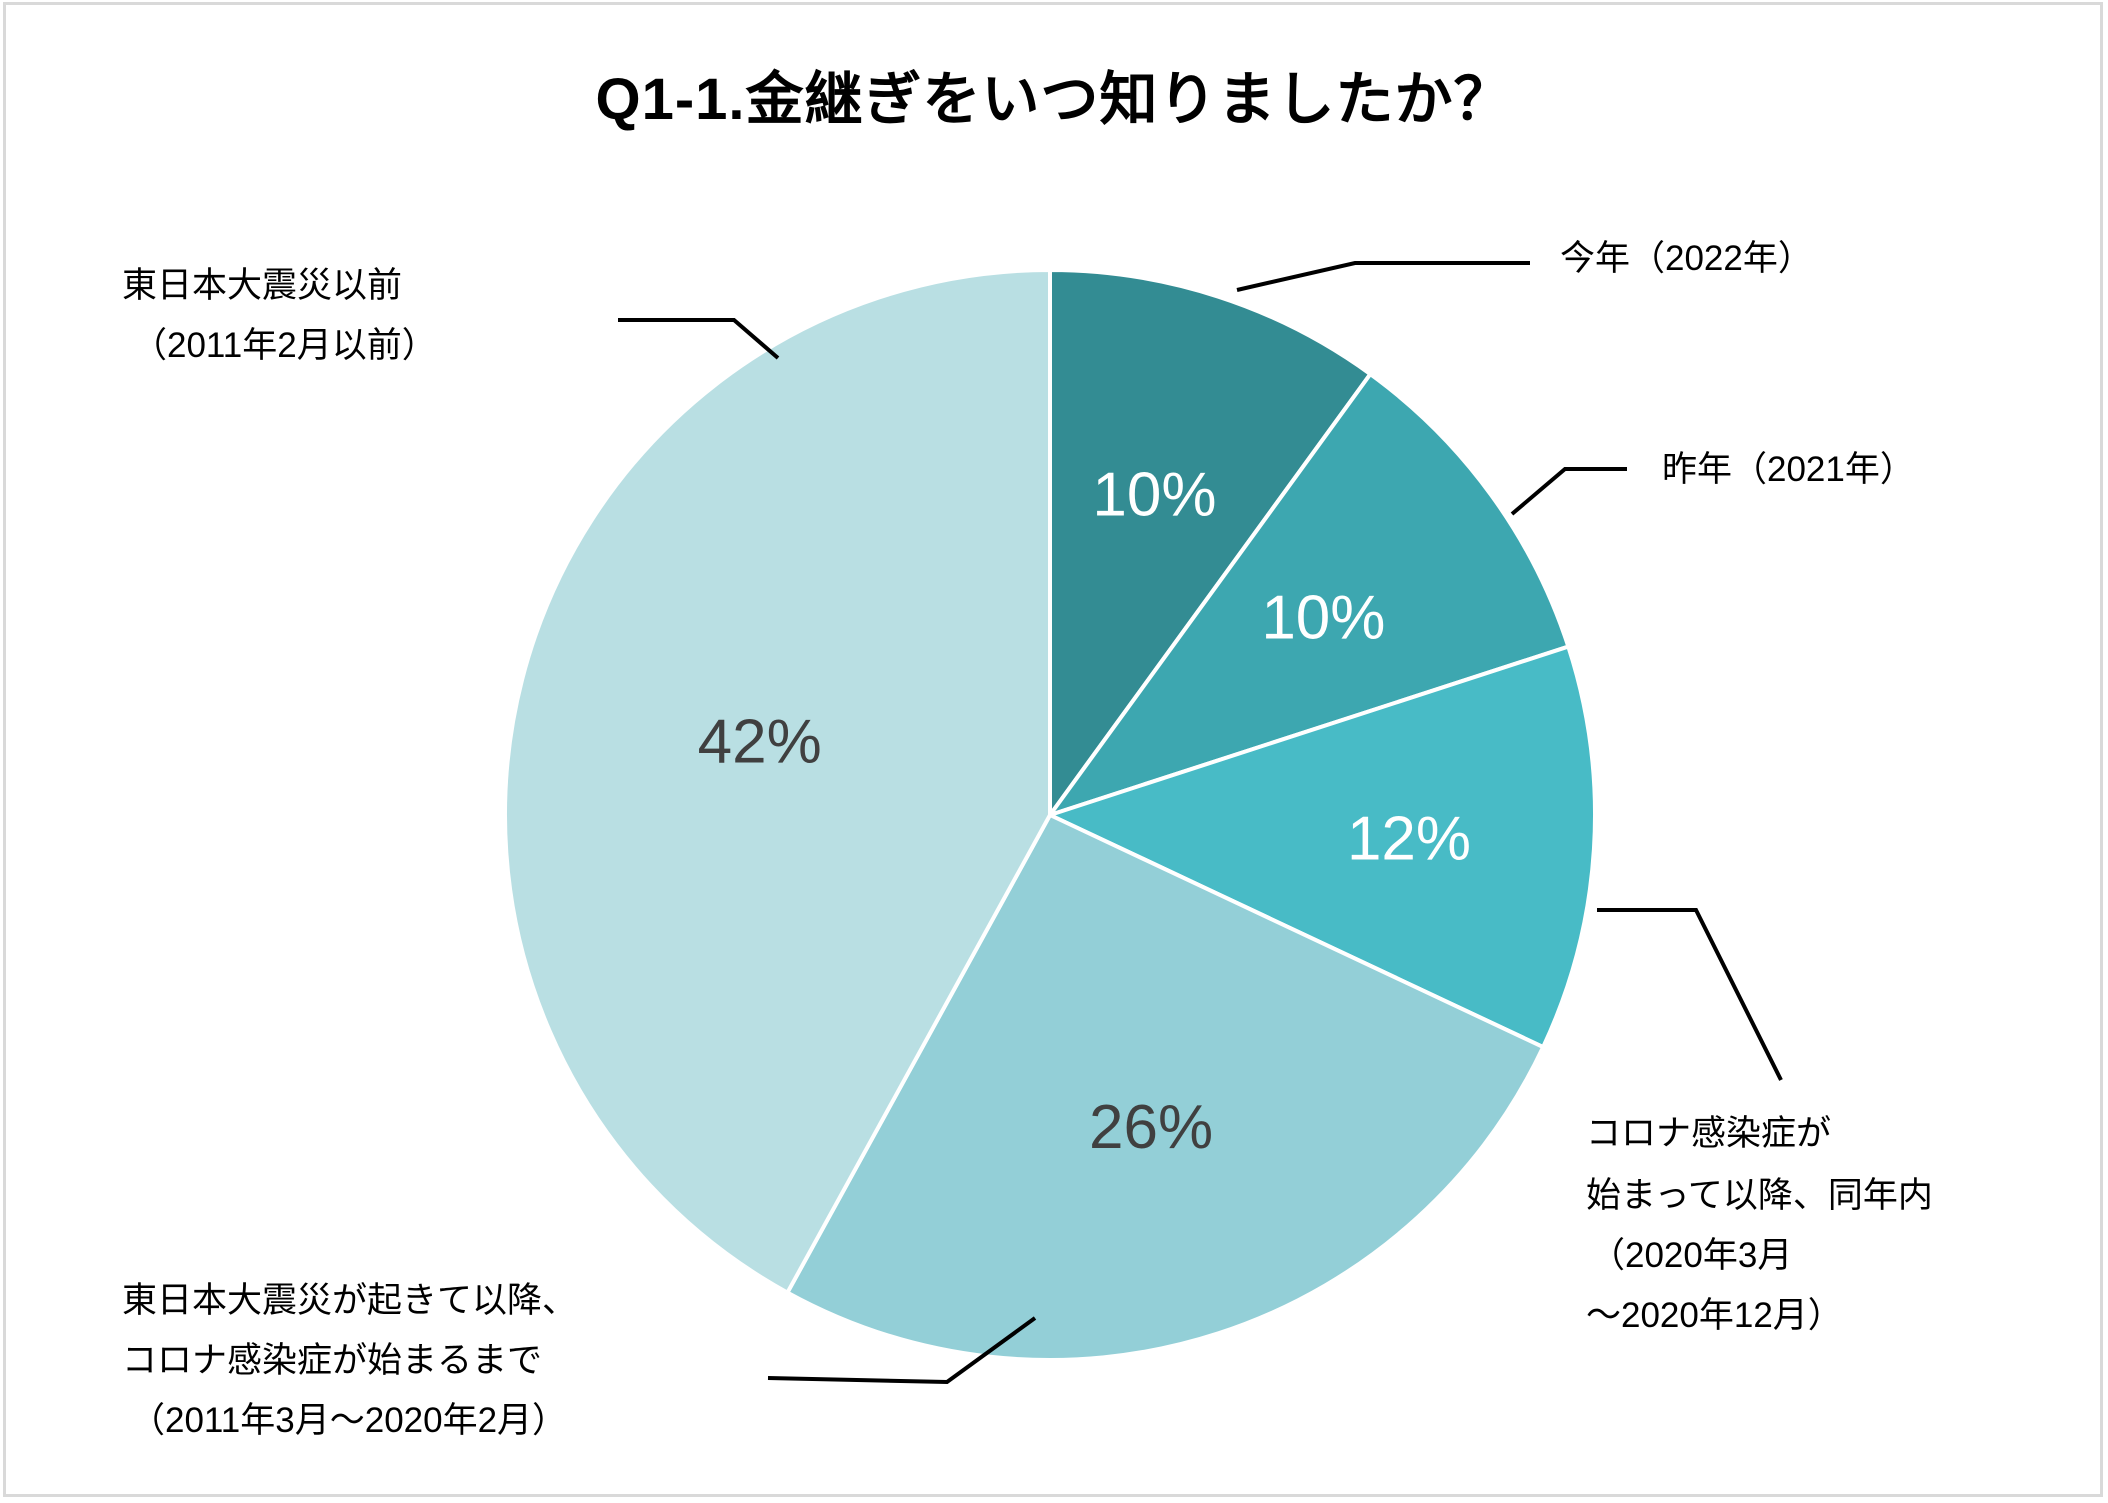 This screenshot has height=1503, width=2108. What do you see at coordinates (1709, 1133) in the screenshot?
I see `label-covid-line1: コロナ感染症が` at bounding box center [1709, 1133].